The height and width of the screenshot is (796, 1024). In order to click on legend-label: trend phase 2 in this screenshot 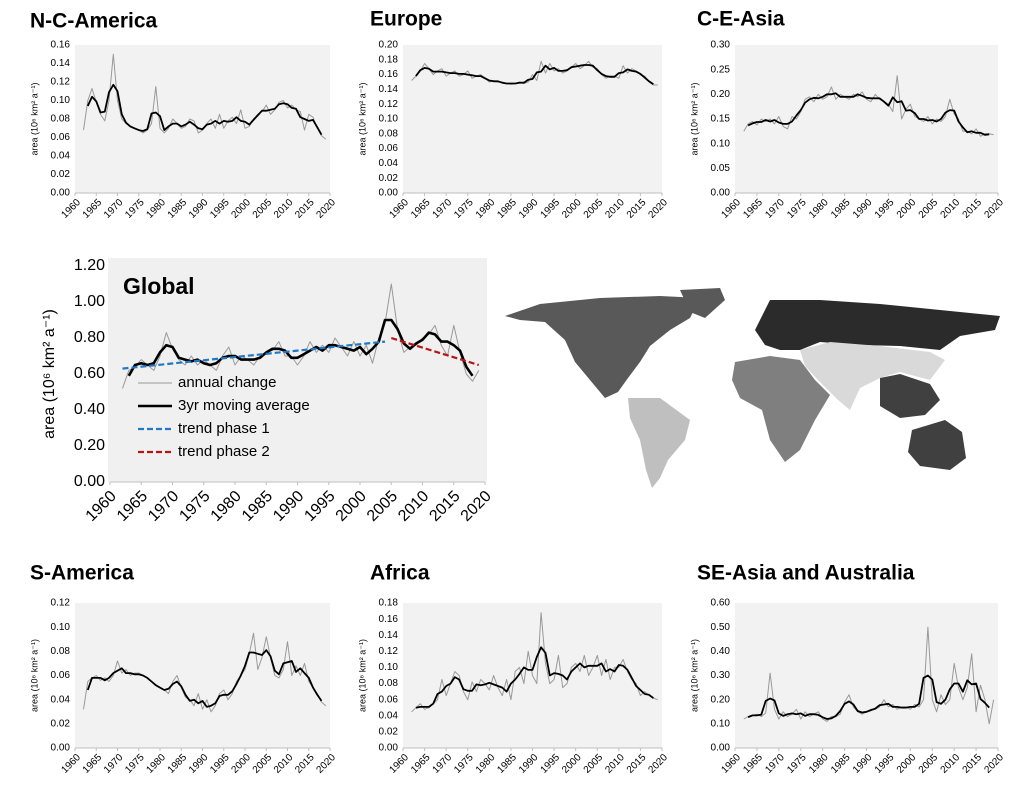, I will do `click(224, 451)`.